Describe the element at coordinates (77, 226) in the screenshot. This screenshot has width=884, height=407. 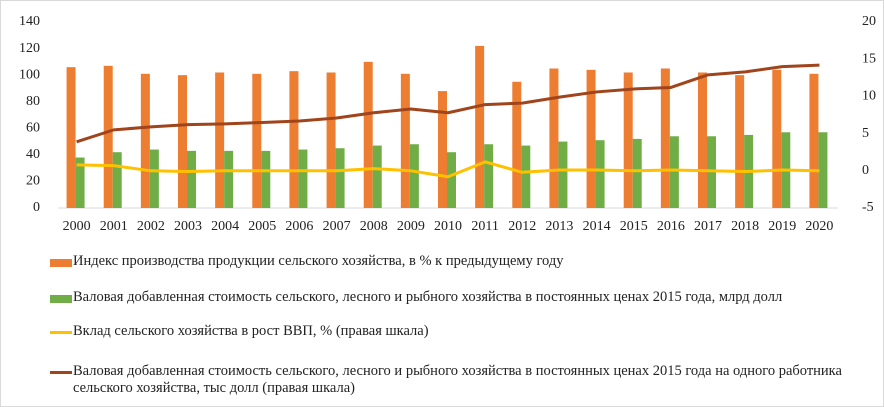
I see `x-tick-label: 2000` at that location.